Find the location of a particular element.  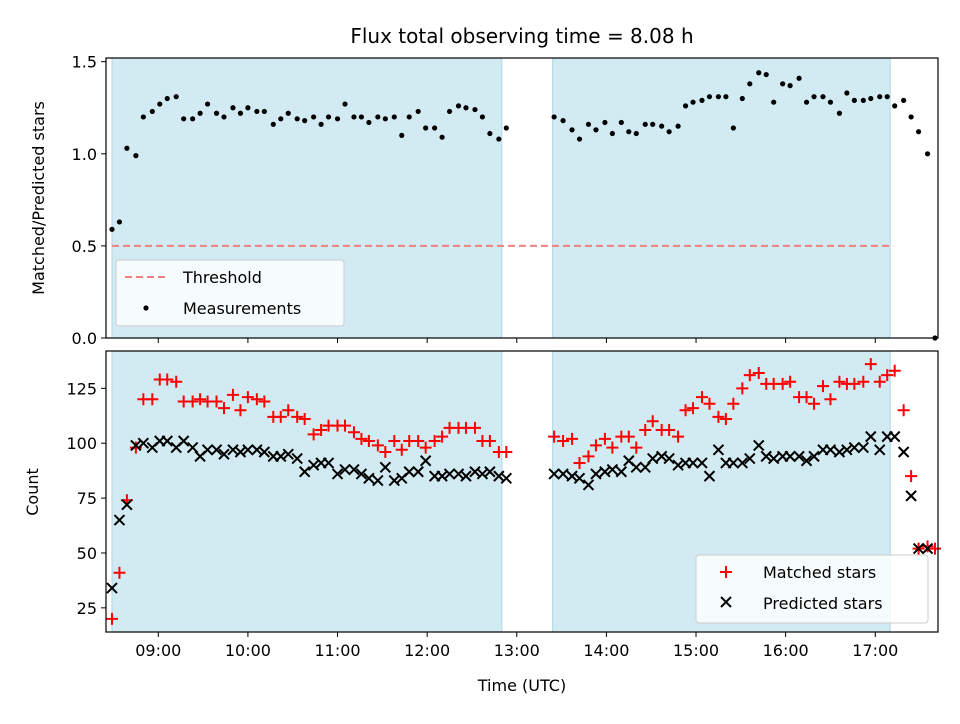

count-legend-box is located at coordinates (812, 589).